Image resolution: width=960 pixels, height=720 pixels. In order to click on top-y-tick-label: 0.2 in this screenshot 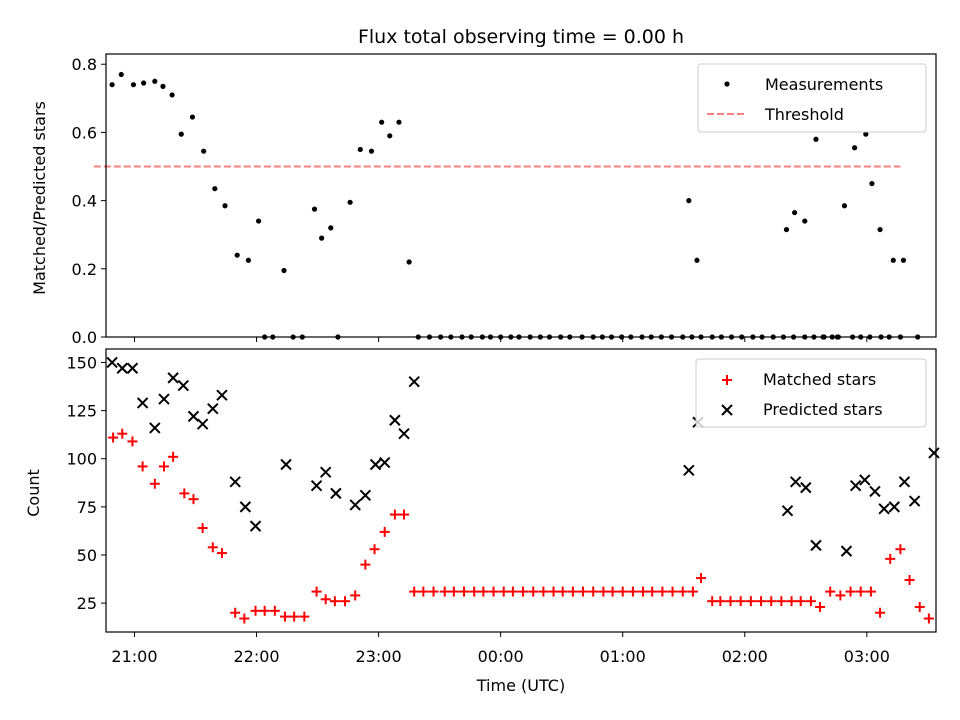, I will do `click(84, 269)`.